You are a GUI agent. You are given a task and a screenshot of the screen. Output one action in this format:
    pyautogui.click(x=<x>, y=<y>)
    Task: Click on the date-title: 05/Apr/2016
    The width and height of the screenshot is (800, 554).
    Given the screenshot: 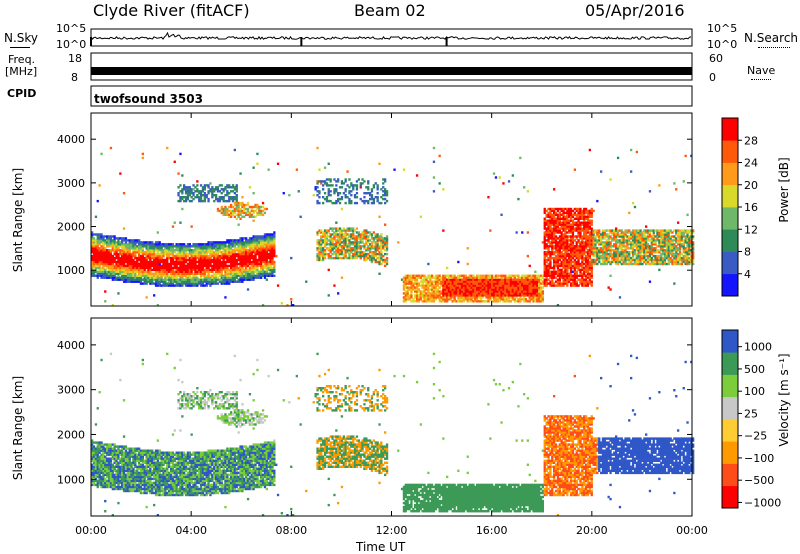 What is the action you would take?
    pyautogui.click(x=635, y=10)
    